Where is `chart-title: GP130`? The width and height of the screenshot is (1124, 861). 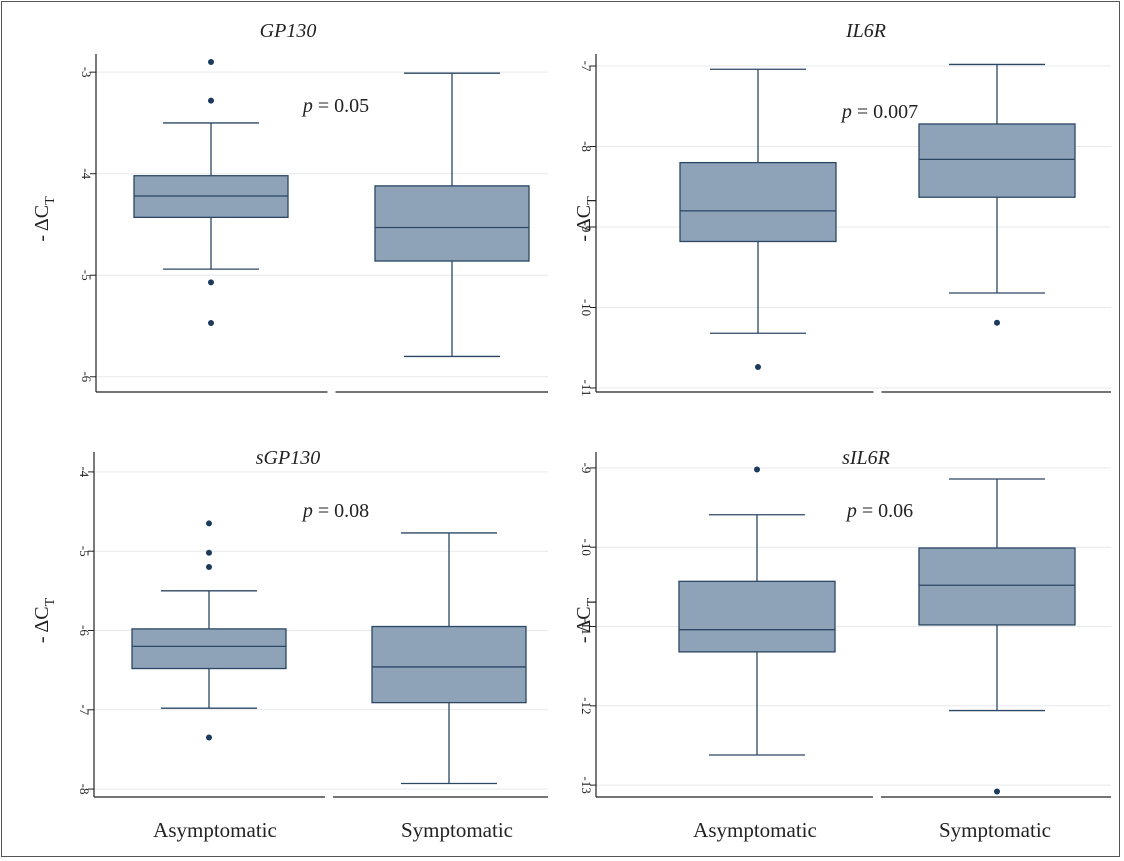
chart-title: GP130 is located at coordinates (288, 31).